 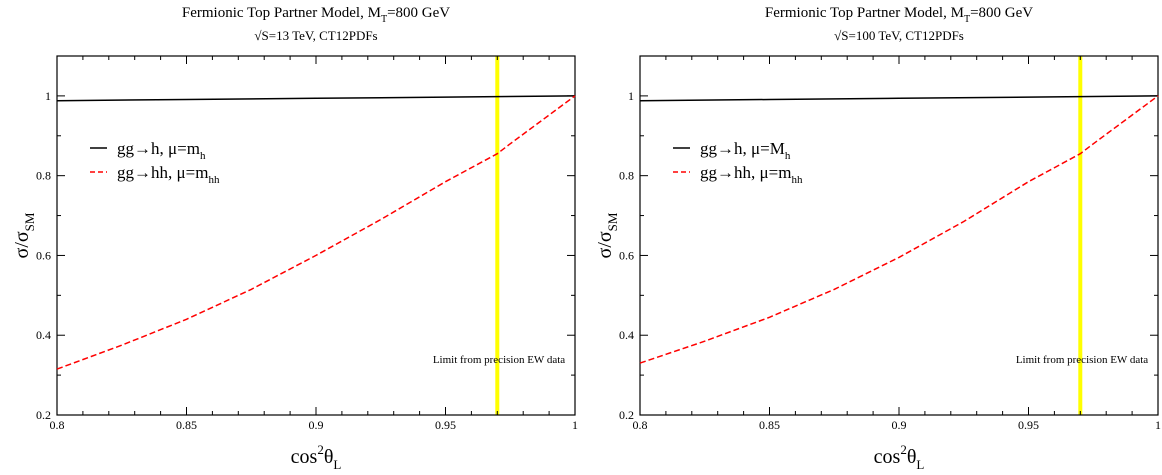 What do you see at coordinates (899, 35) in the screenshot?
I see `chart-subtitle: √S=100 TeV, CT12PDFs` at bounding box center [899, 35].